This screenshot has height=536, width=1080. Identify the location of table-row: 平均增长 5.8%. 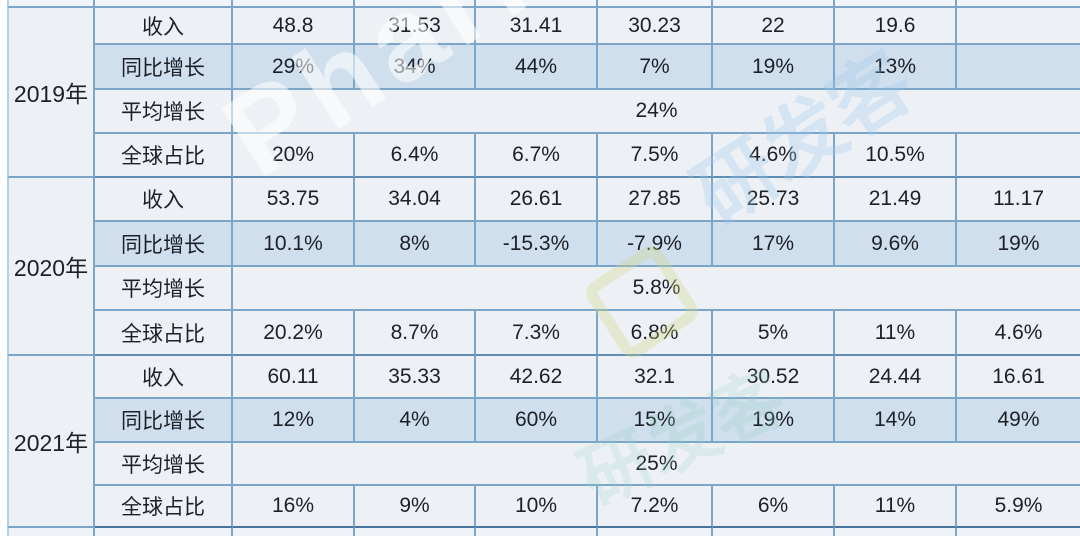
(543, 289).